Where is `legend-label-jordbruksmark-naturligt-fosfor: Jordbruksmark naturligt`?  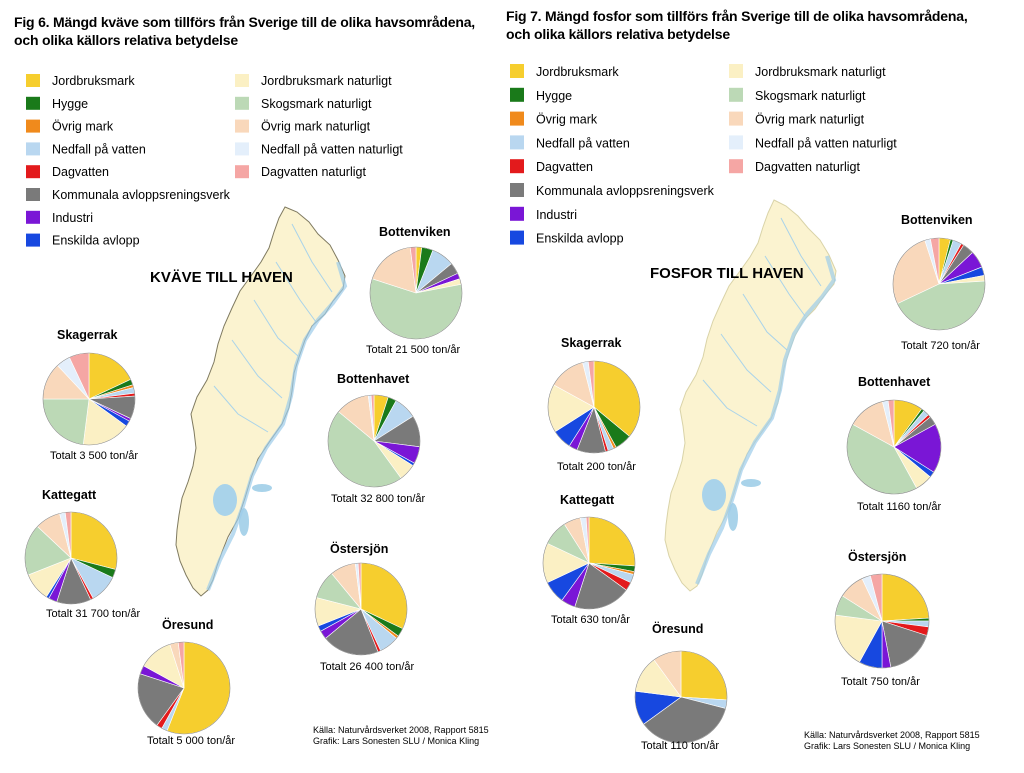 legend-label-jordbruksmark-naturligt-fosfor: Jordbruksmark naturligt is located at coordinates (820, 72).